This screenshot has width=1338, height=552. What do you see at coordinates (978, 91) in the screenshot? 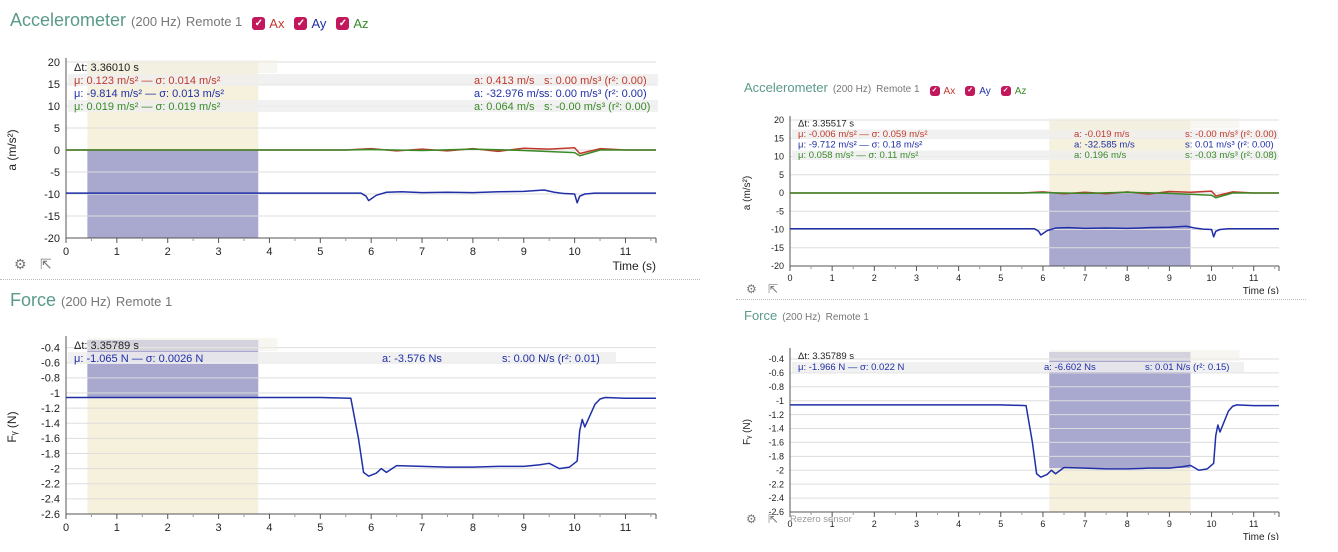
I see `right-accel-checkbox-ay: ✓ Ay` at bounding box center [978, 91].